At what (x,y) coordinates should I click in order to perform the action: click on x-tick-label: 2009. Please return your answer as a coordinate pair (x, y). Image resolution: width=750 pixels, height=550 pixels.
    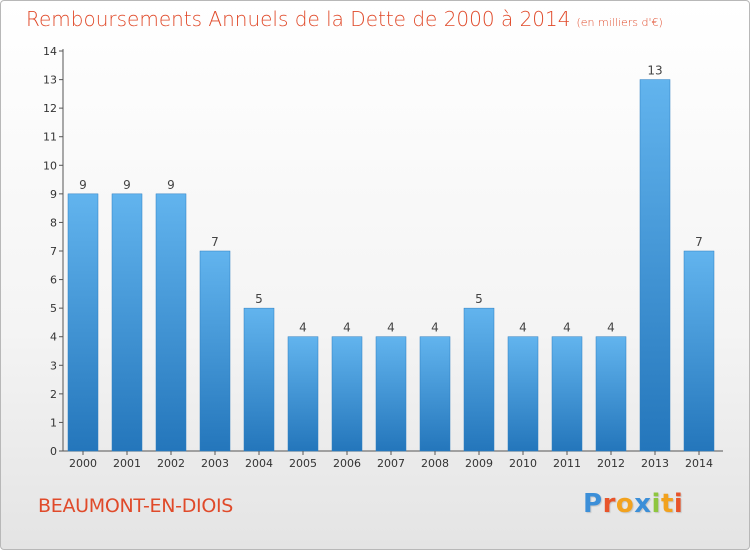
    Looking at the image, I should click on (479, 463).